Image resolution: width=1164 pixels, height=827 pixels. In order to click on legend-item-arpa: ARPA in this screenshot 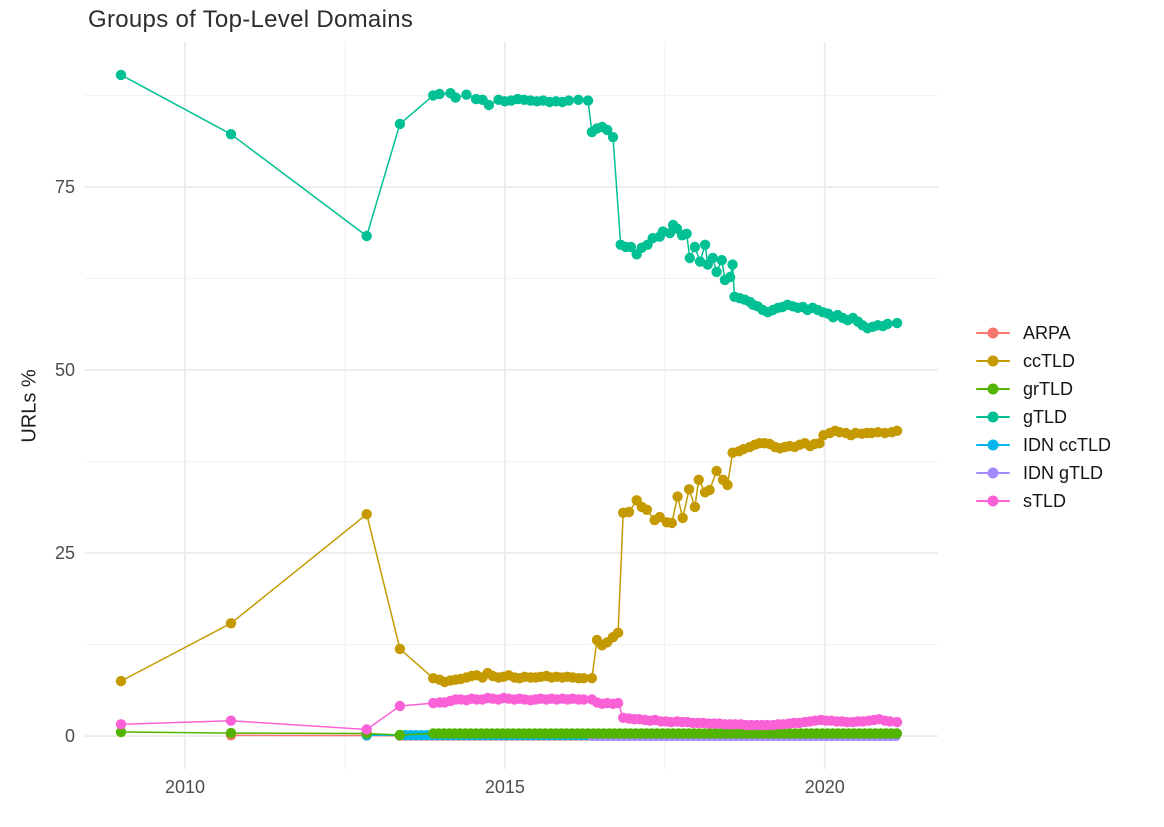, I will do `click(1043, 333)`.